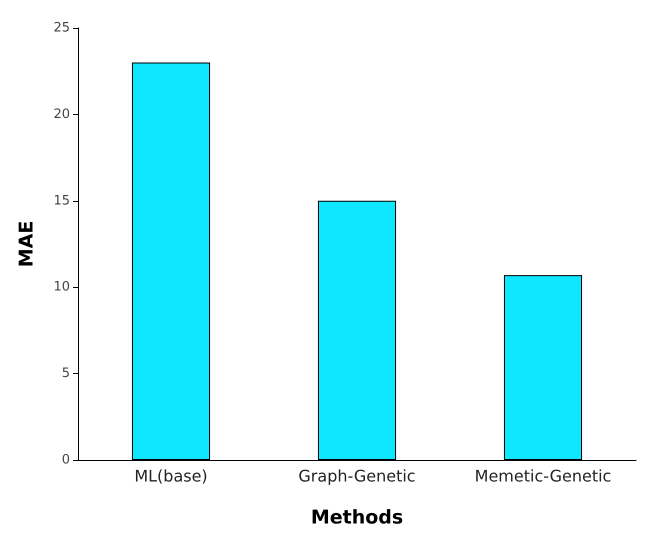 The image size is (648, 548). Describe the element at coordinates (66, 374) in the screenshot. I see `y-tick-label: 5` at that location.